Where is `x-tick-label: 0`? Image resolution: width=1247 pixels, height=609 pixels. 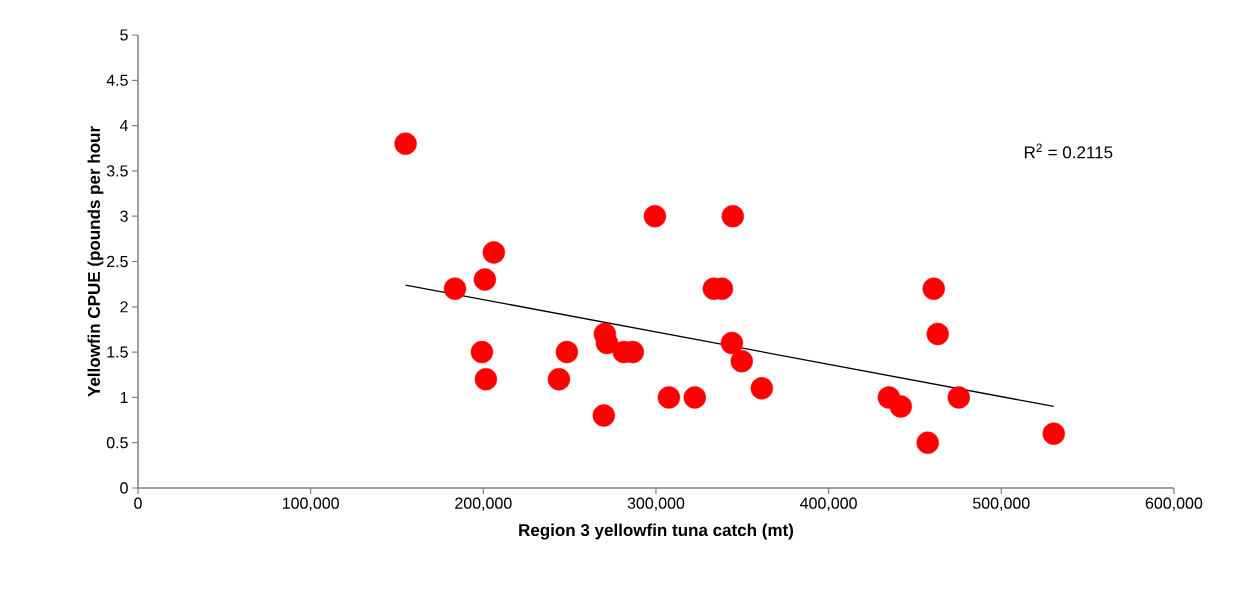
x-tick-label: 0 is located at coordinates (138, 503).